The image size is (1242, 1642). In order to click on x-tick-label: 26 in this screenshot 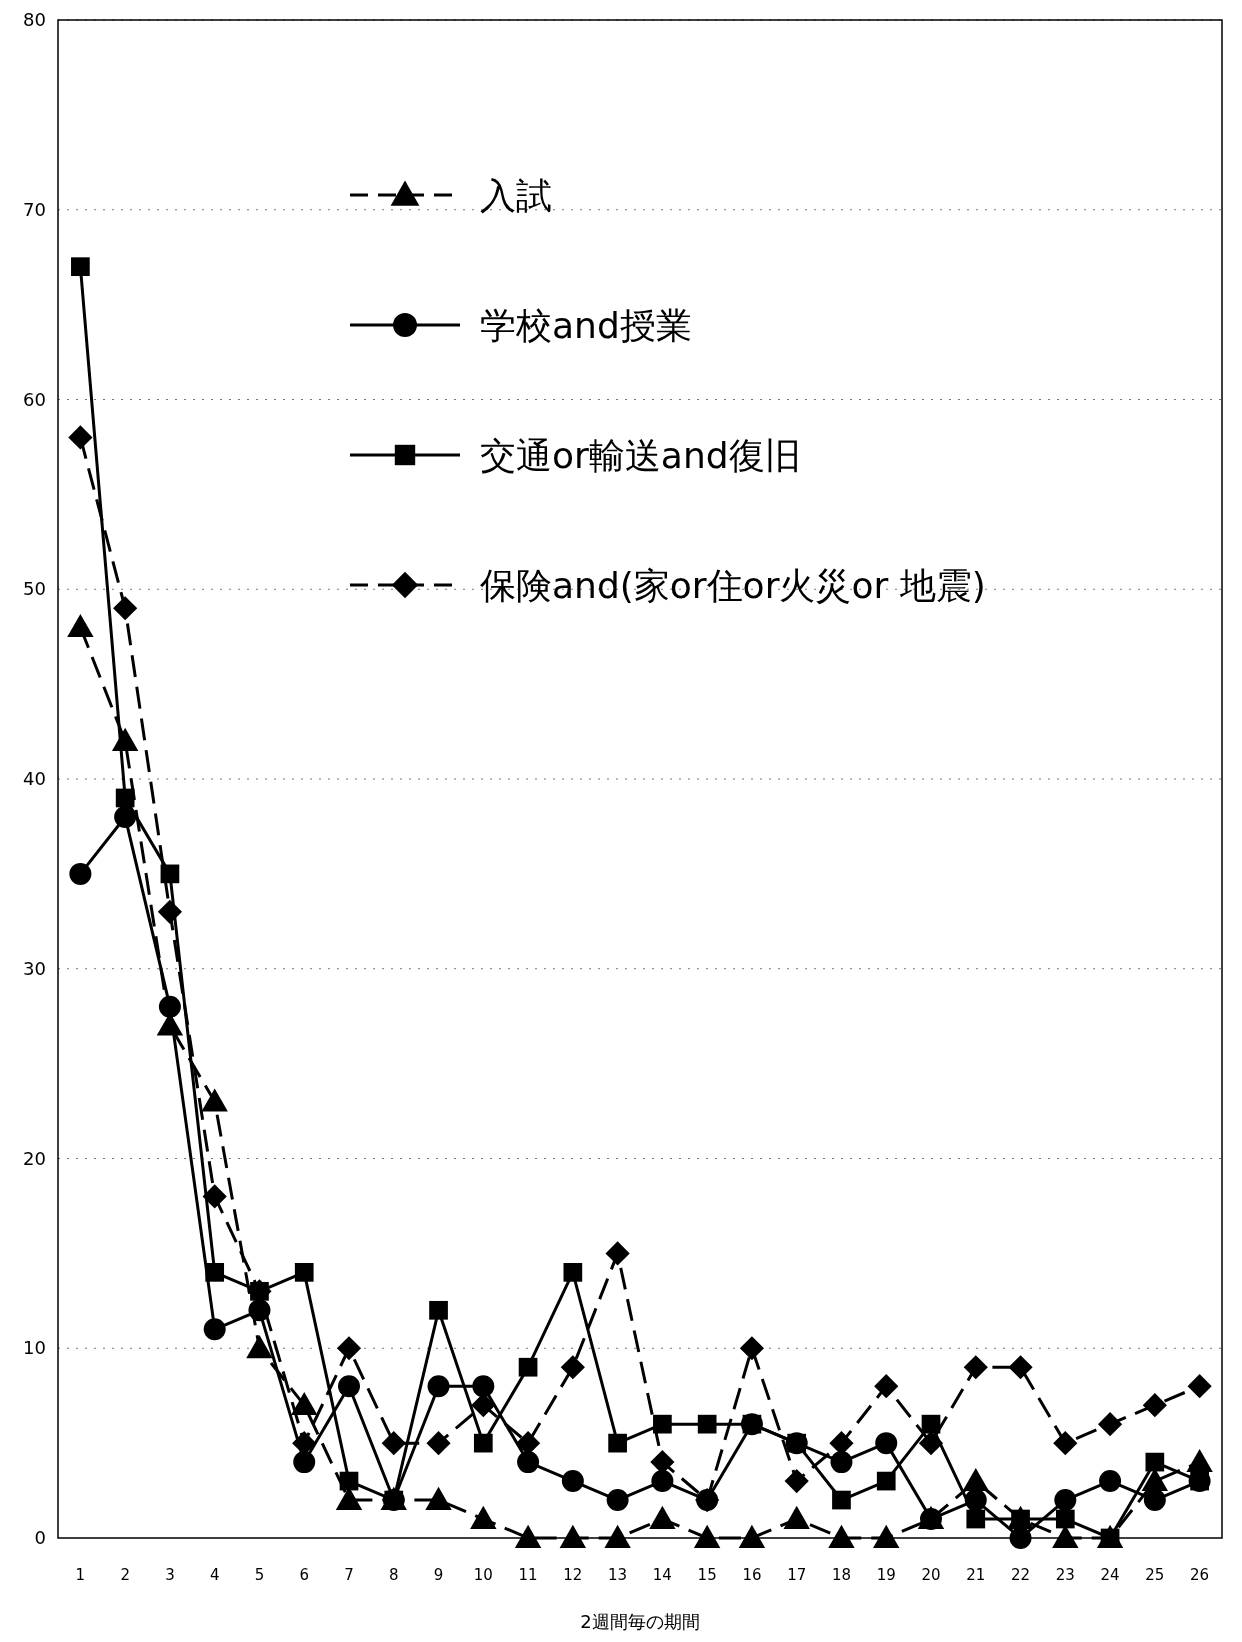, I will do `click(1200, 1575)`.